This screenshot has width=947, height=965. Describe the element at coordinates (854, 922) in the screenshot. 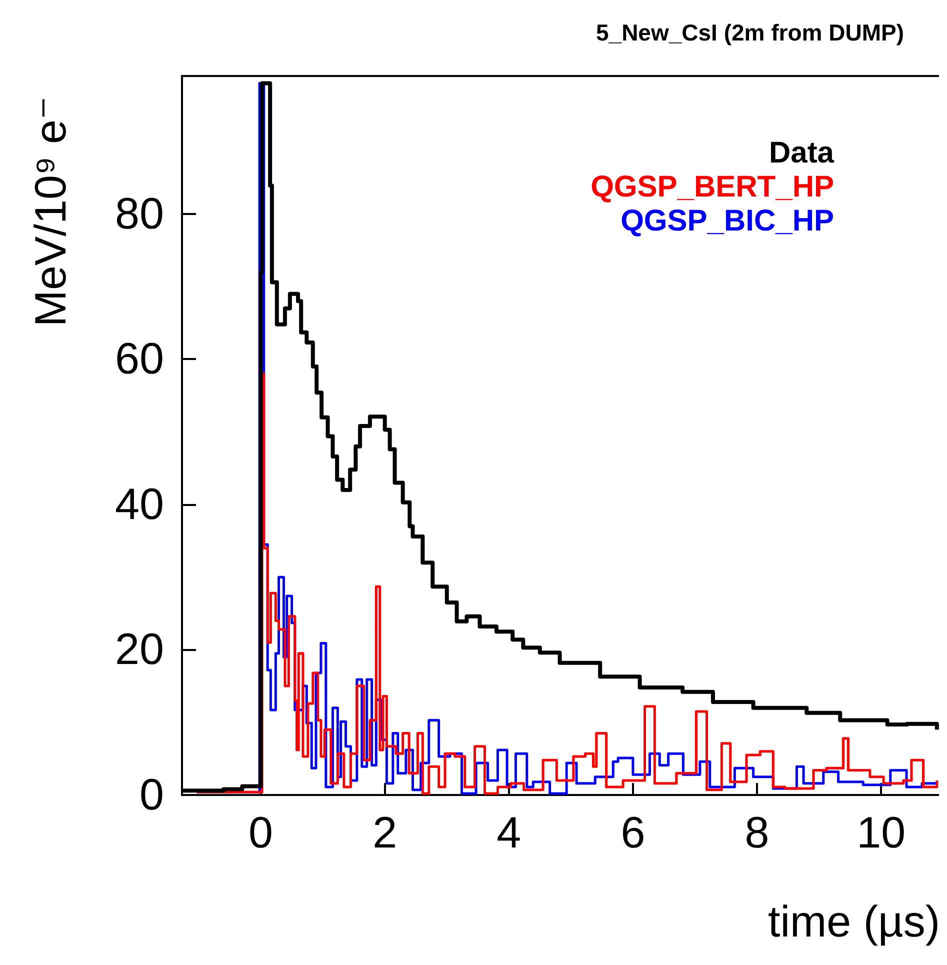

I see `x-axis-title: time (µs)` at that location.